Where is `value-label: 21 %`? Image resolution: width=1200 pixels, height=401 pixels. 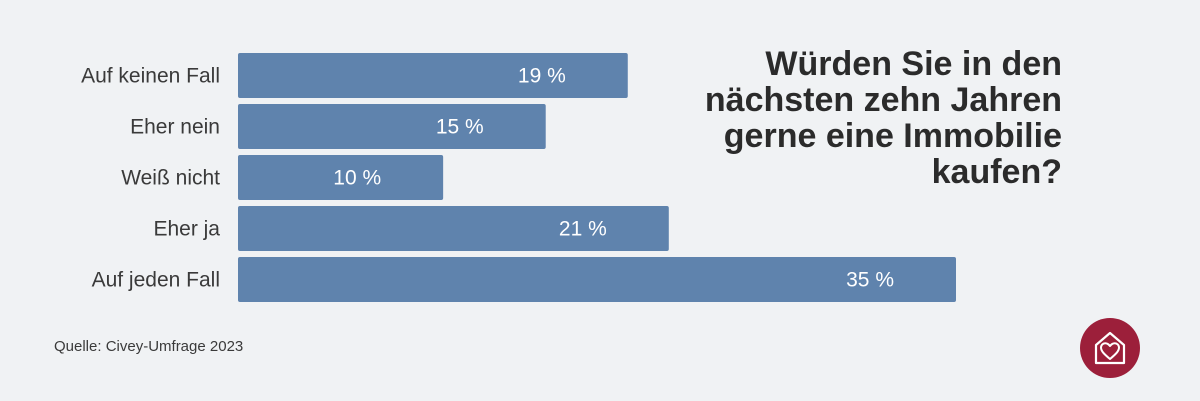
value-label: 21 % is located at coordinates (583, 229).